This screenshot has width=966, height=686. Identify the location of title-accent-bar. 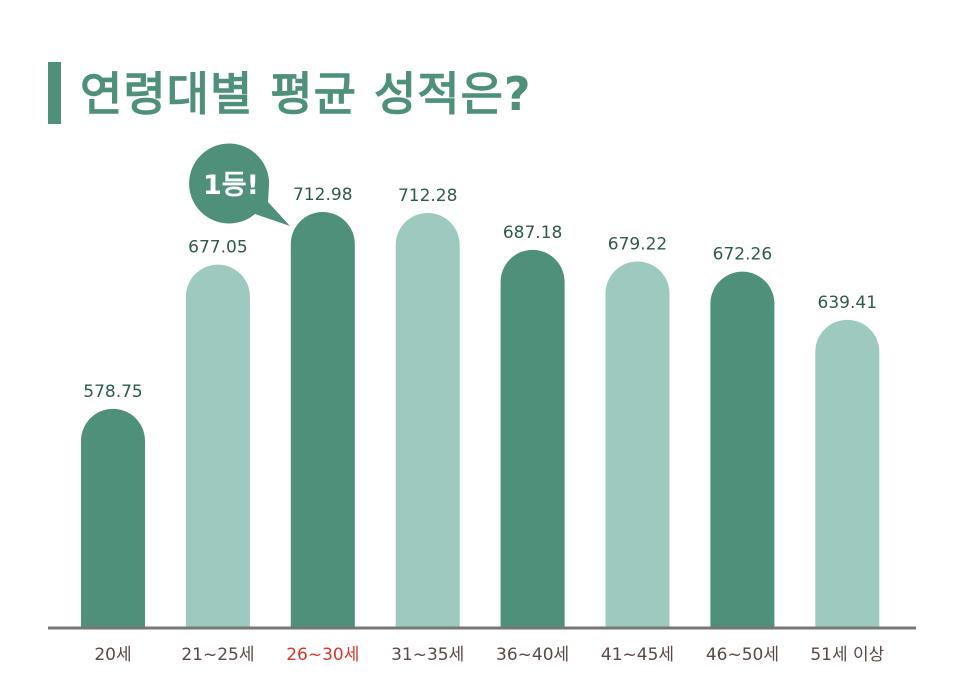
(54, 93).